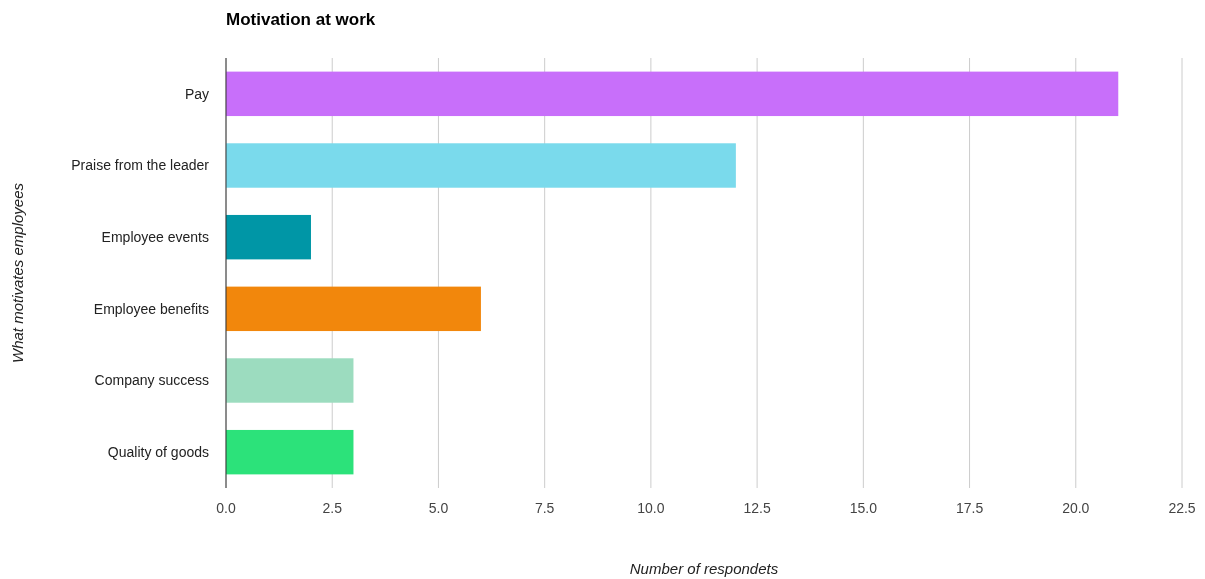 This screenshot has width=1205, height=579. I want to click on y-tick-label: Pay, so click(196, 93).